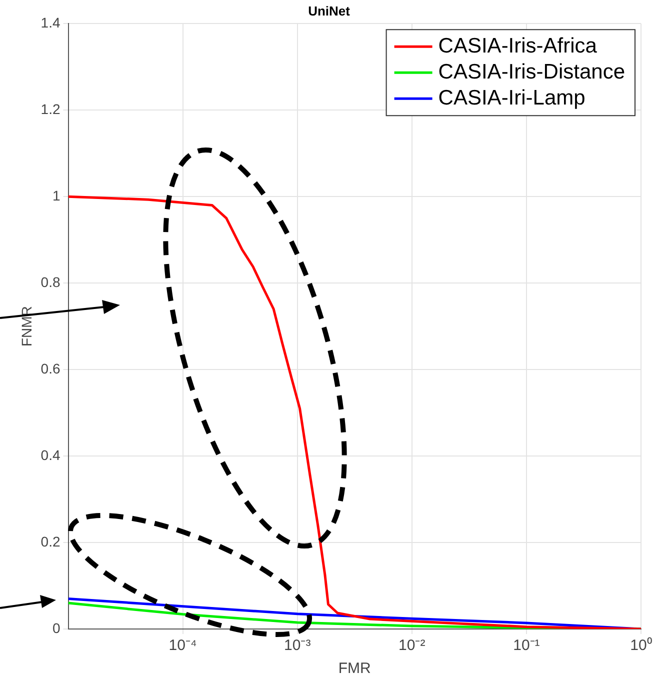 This screenshot has height=684, width=662. I want to click on x-tick-label: 10⁻³, so click(297, 645).